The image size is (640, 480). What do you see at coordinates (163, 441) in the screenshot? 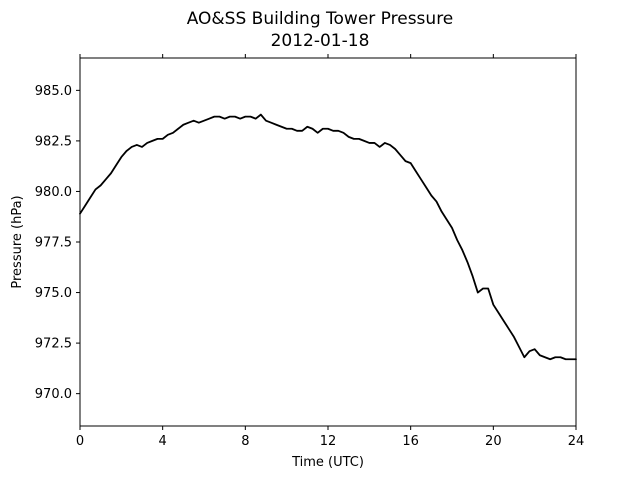
I see `x-tick-label-1: 4` at bounding box center [163, 441].